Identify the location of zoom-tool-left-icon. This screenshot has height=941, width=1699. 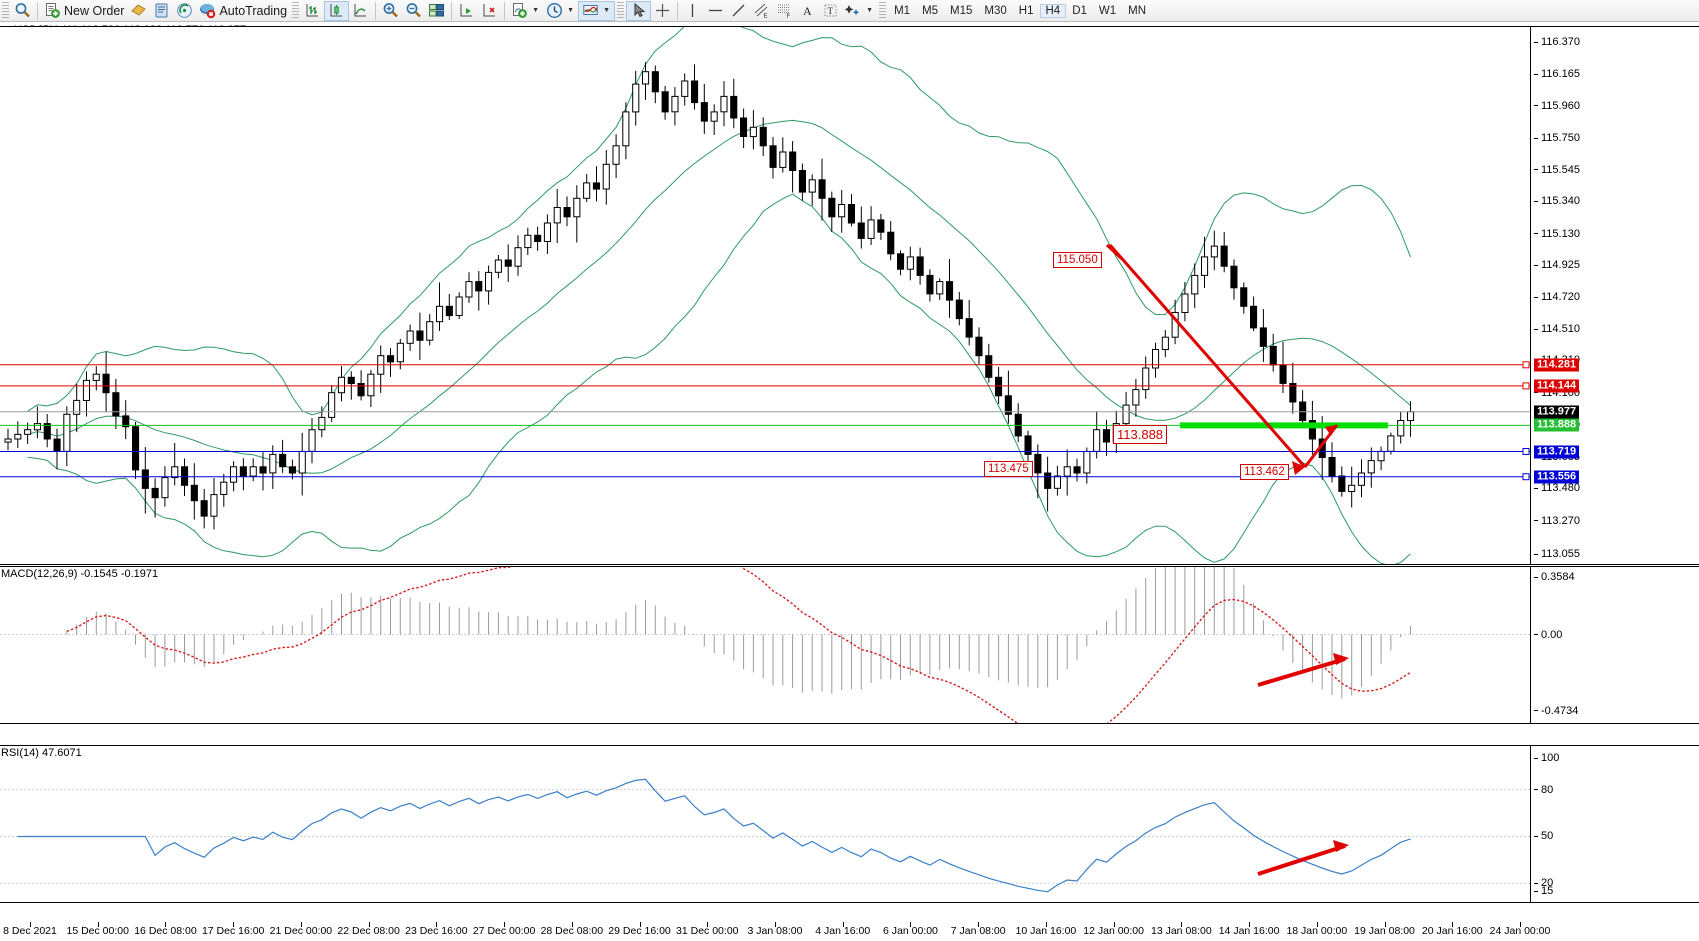
(22, 11).